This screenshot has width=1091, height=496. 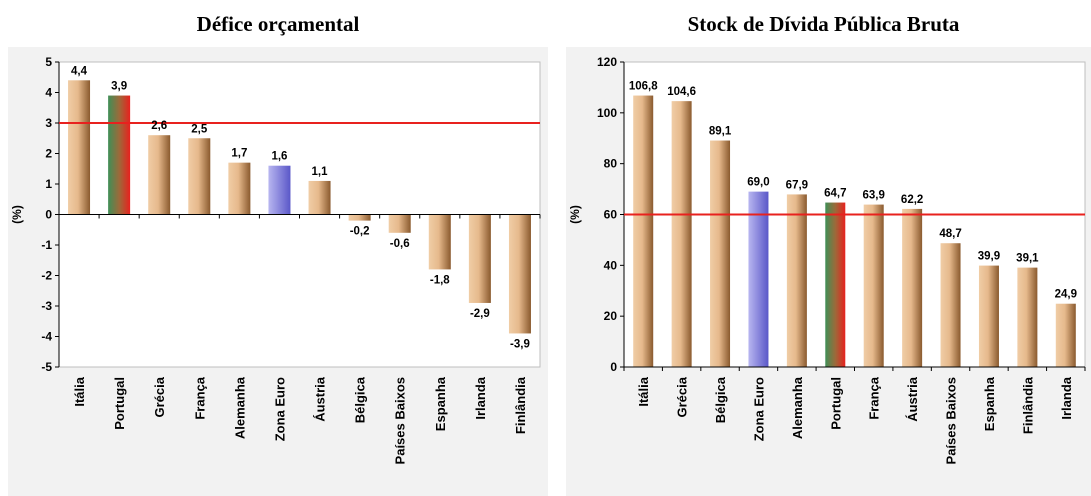 I want to click on data-label: 69,0, so click(x=758, y=183).